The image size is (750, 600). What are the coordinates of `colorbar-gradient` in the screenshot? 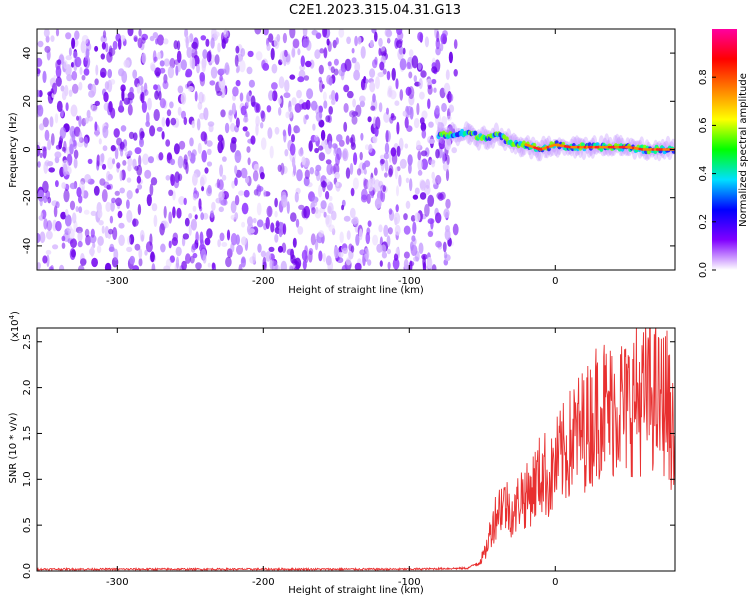 It's located at (724, 149).